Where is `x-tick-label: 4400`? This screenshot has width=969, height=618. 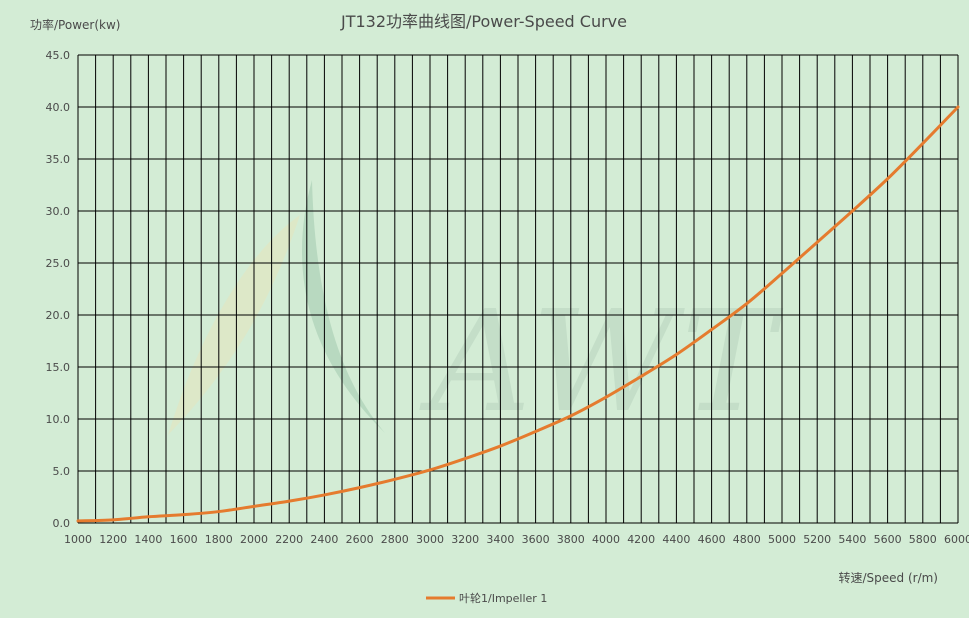 x-tick-label: 4400 is located at coordinates (676, 539).